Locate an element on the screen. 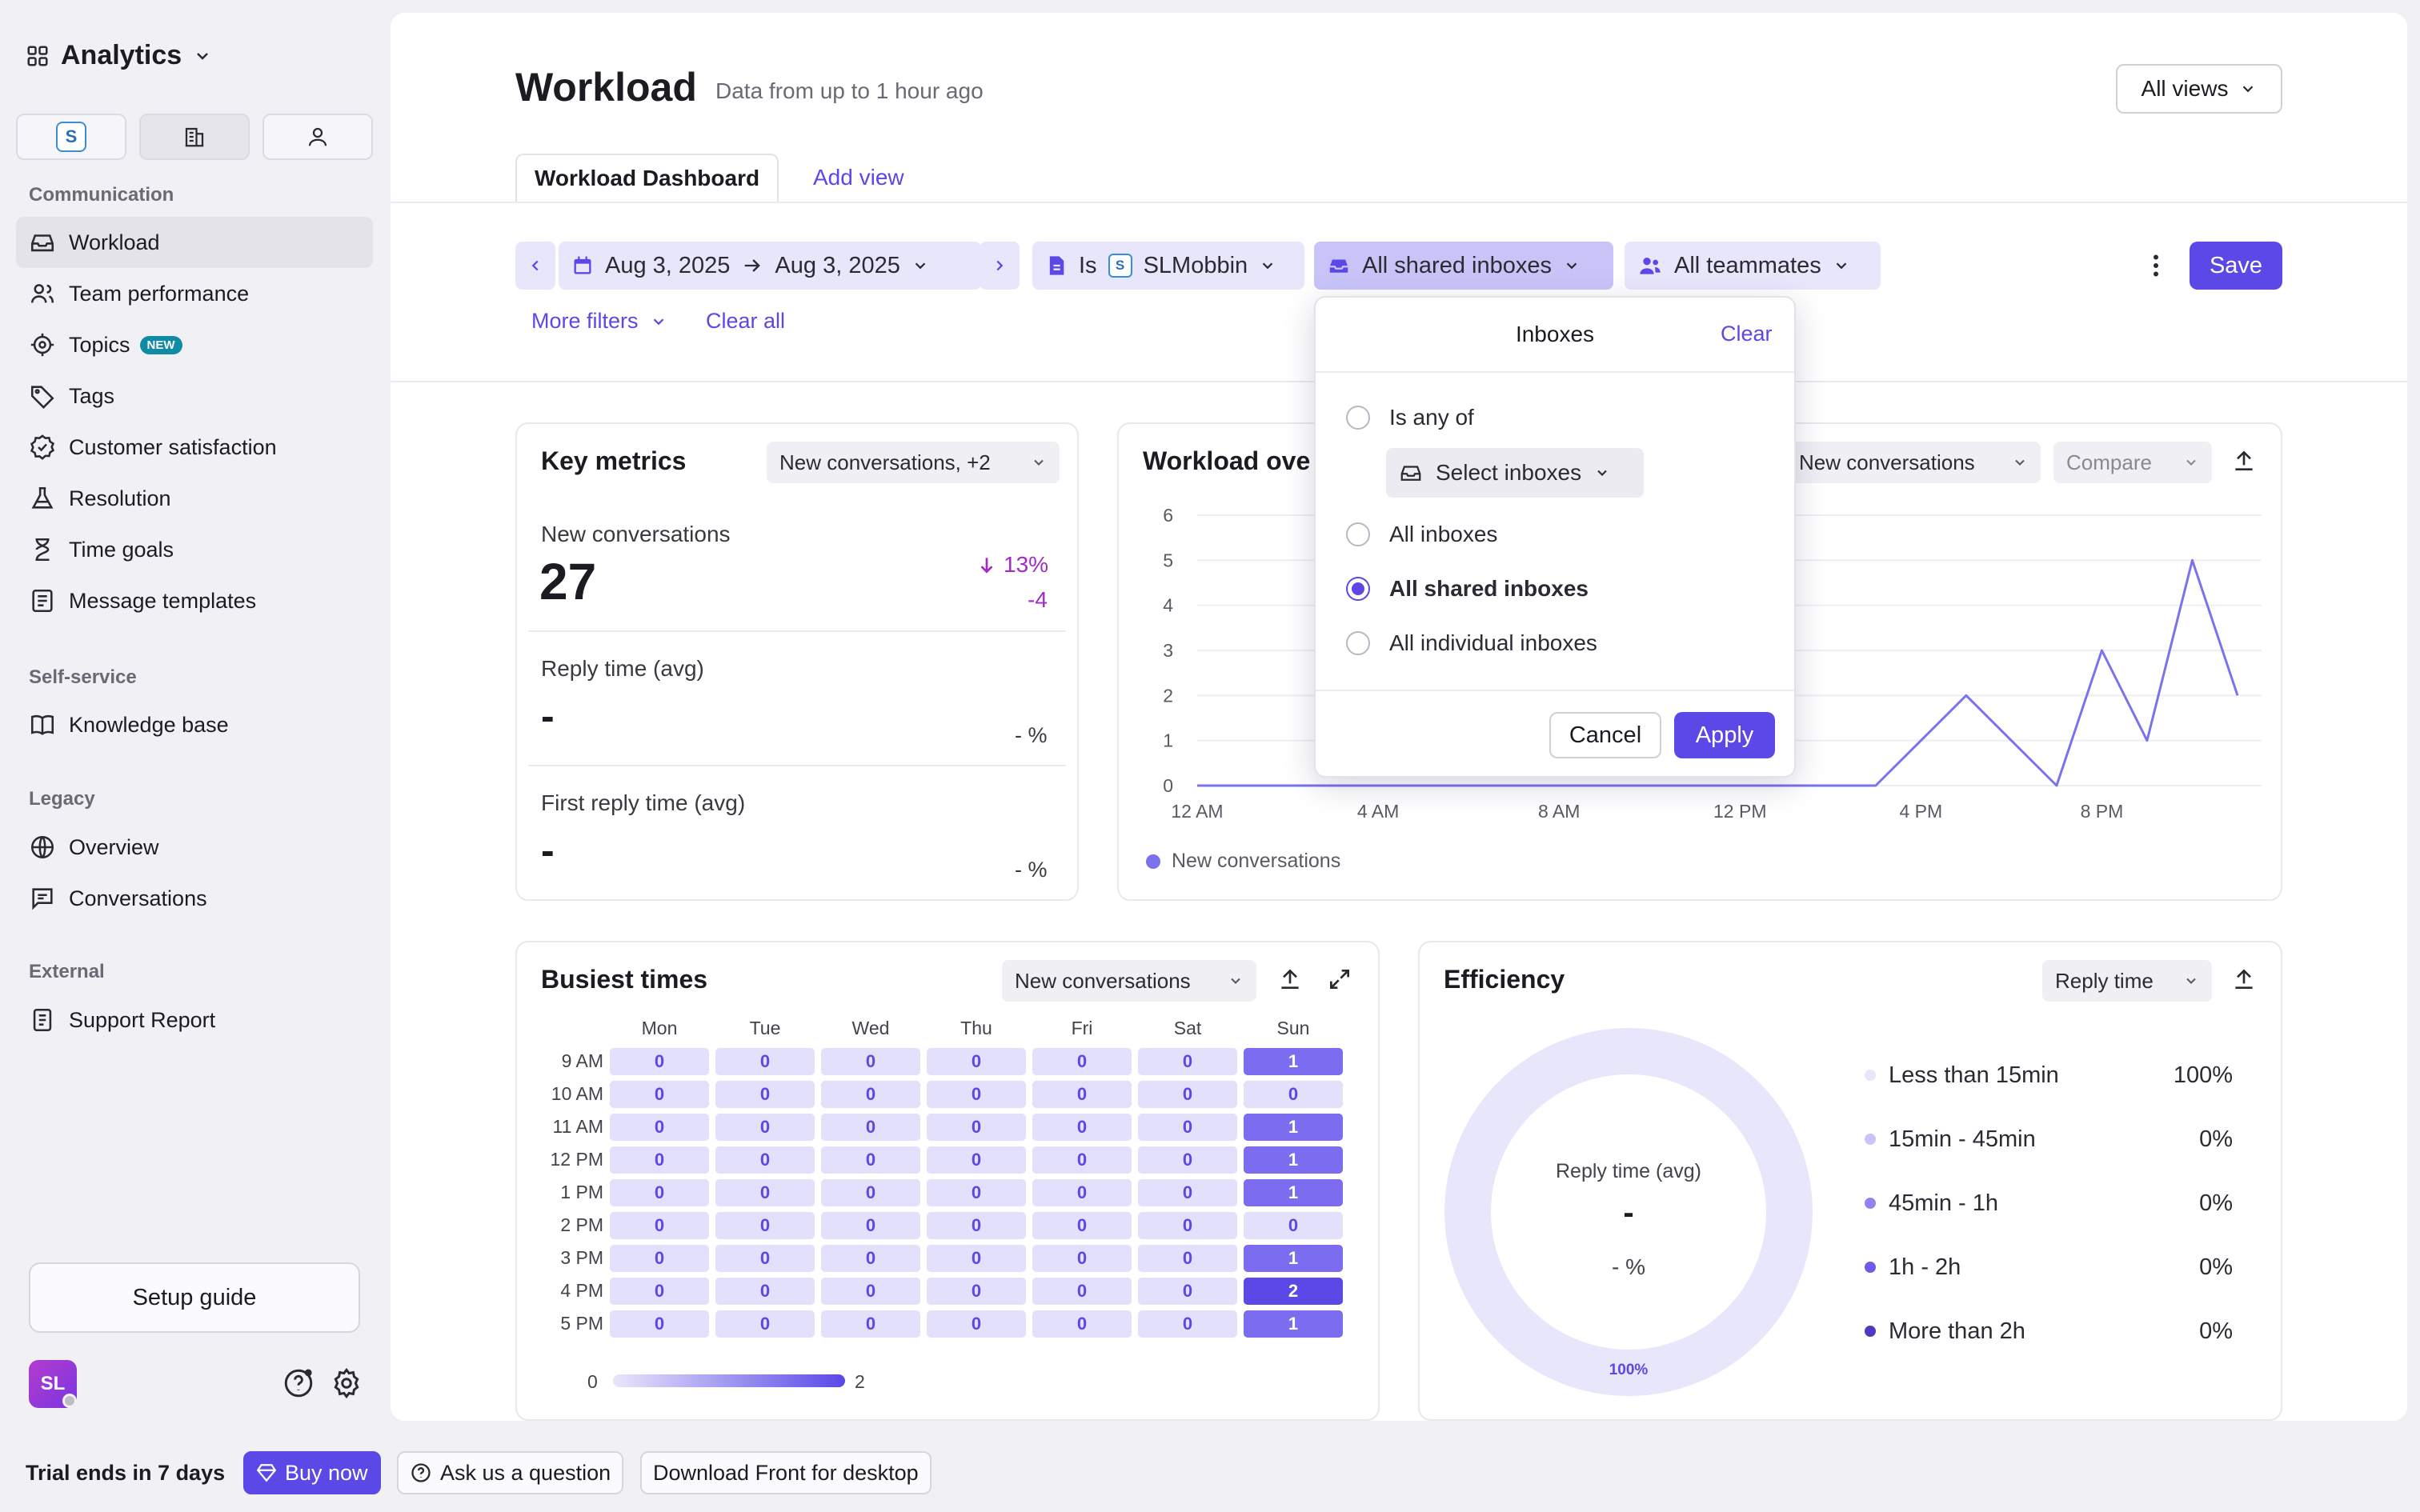  sidebar-item-team-performance: Team performance is located at coordinates (194, 293).